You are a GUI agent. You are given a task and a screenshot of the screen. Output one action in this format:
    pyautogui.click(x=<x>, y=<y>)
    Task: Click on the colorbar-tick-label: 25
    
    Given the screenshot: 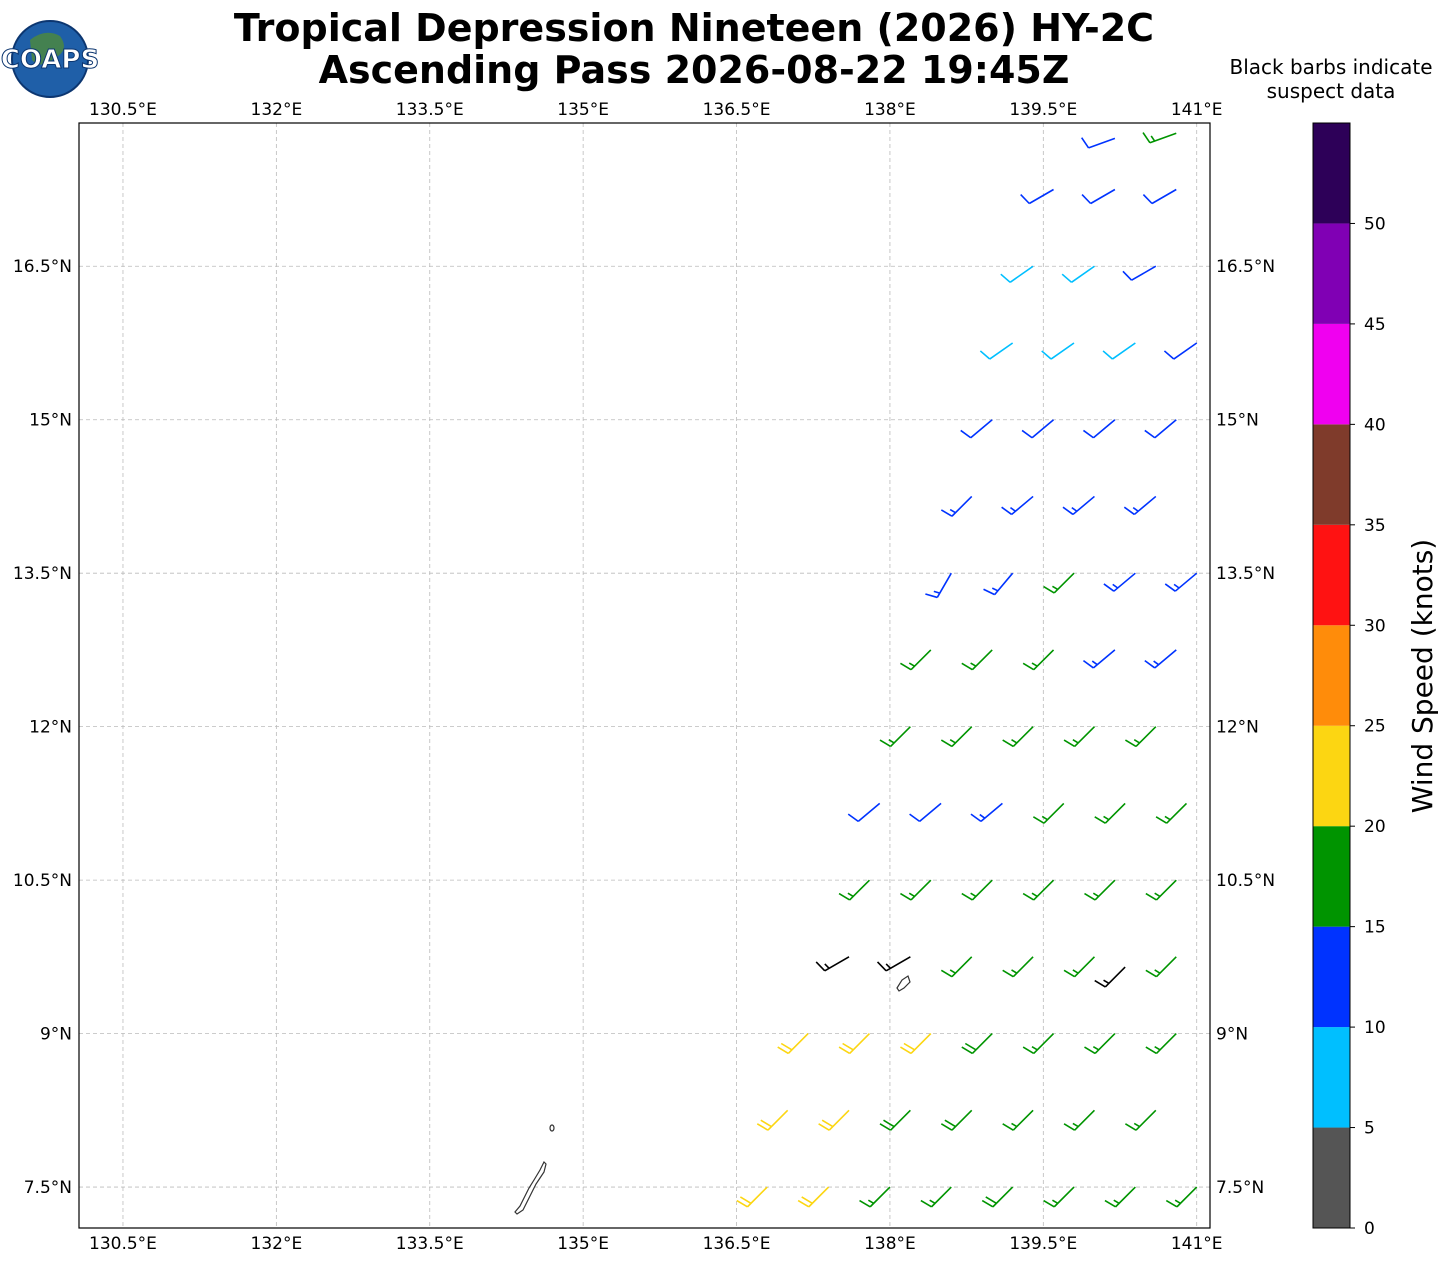 What is the action you would take?
    pyautogui.click(x=1375, y=727)
    